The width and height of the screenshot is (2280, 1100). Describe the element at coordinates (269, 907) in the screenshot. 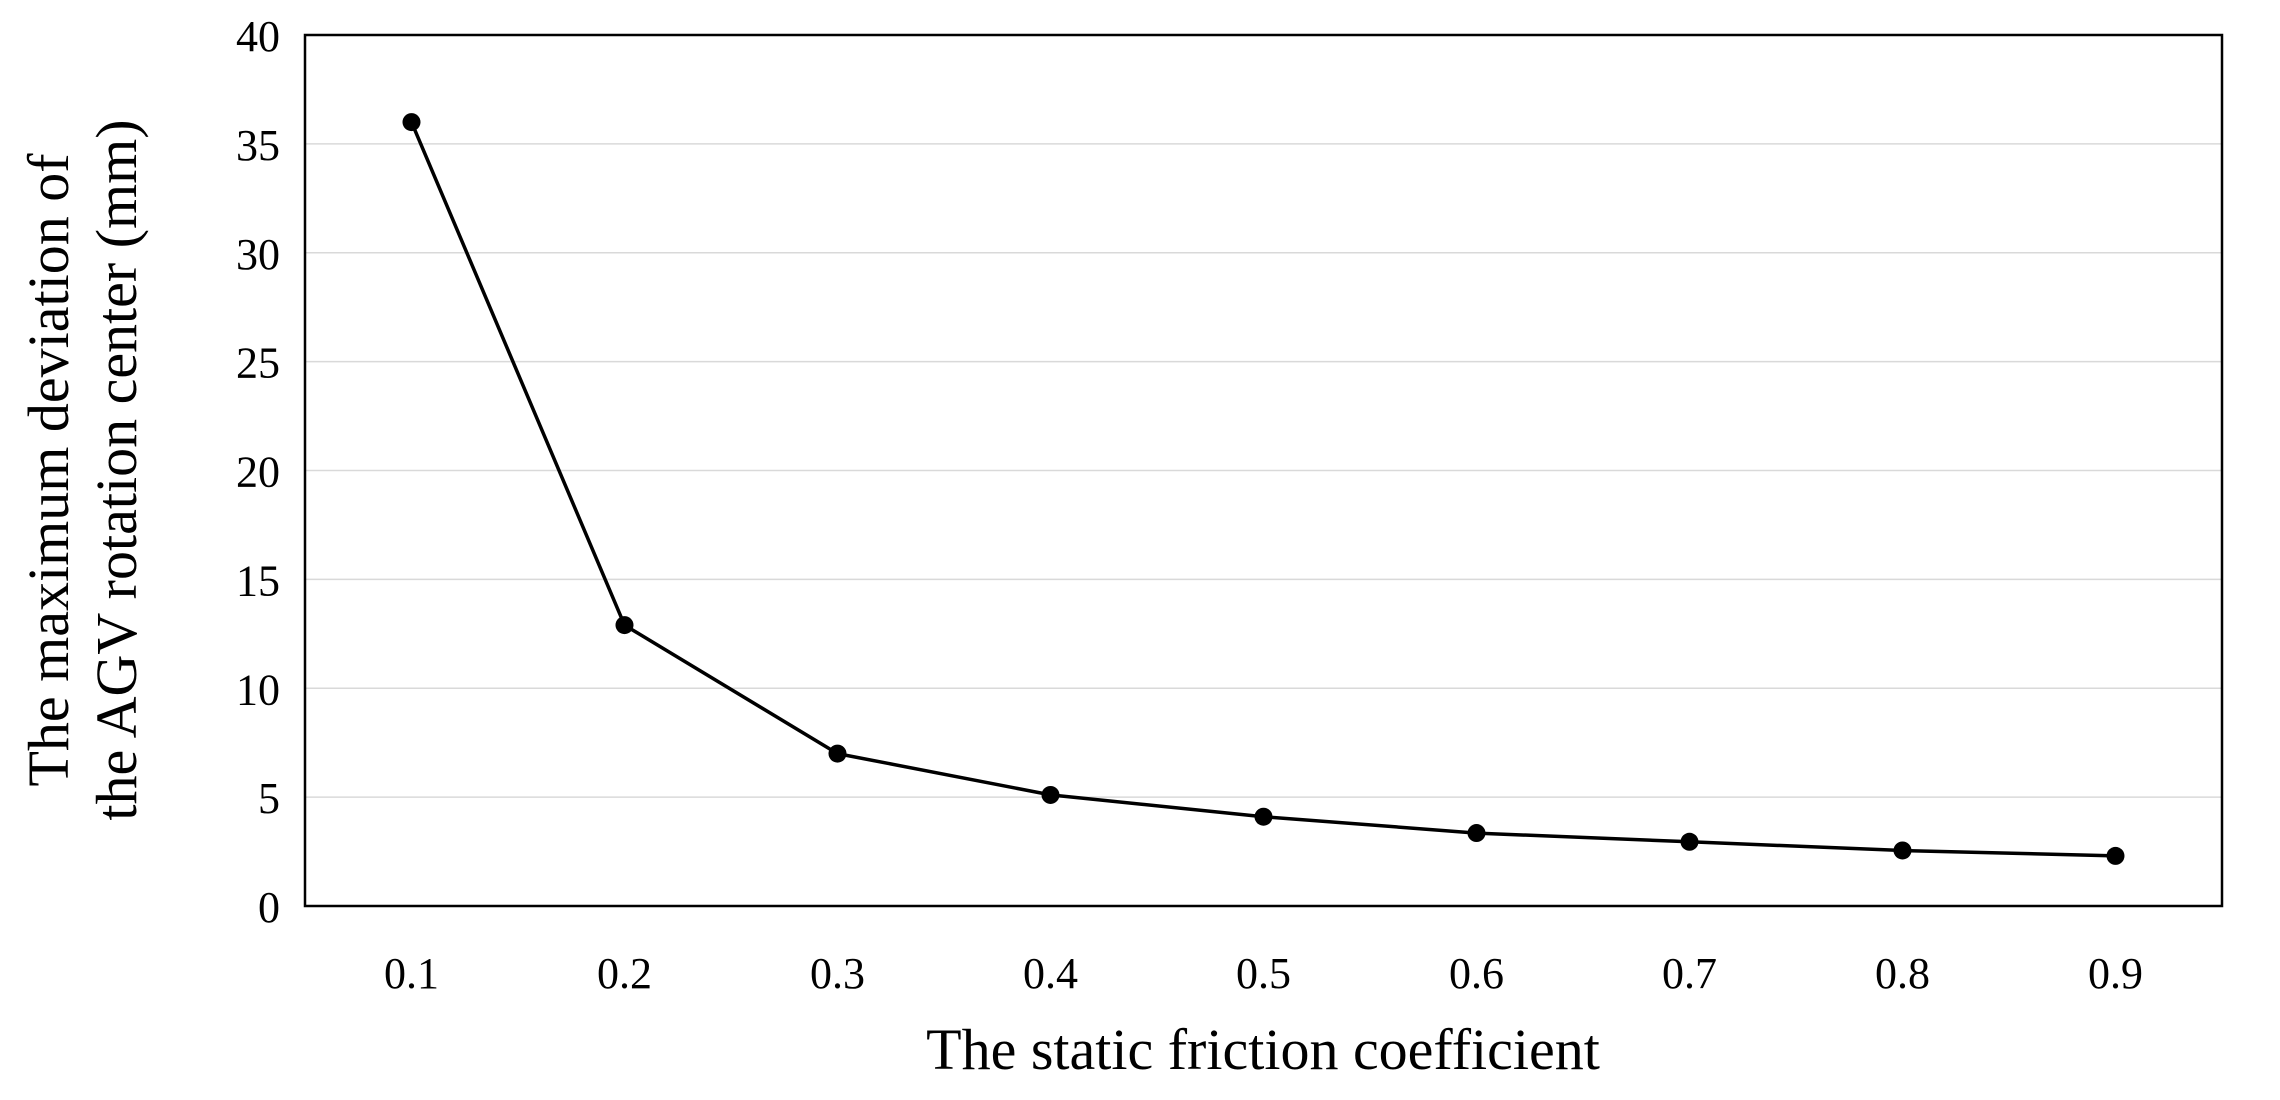

I see `y-tick-label-0: 0` at that location.